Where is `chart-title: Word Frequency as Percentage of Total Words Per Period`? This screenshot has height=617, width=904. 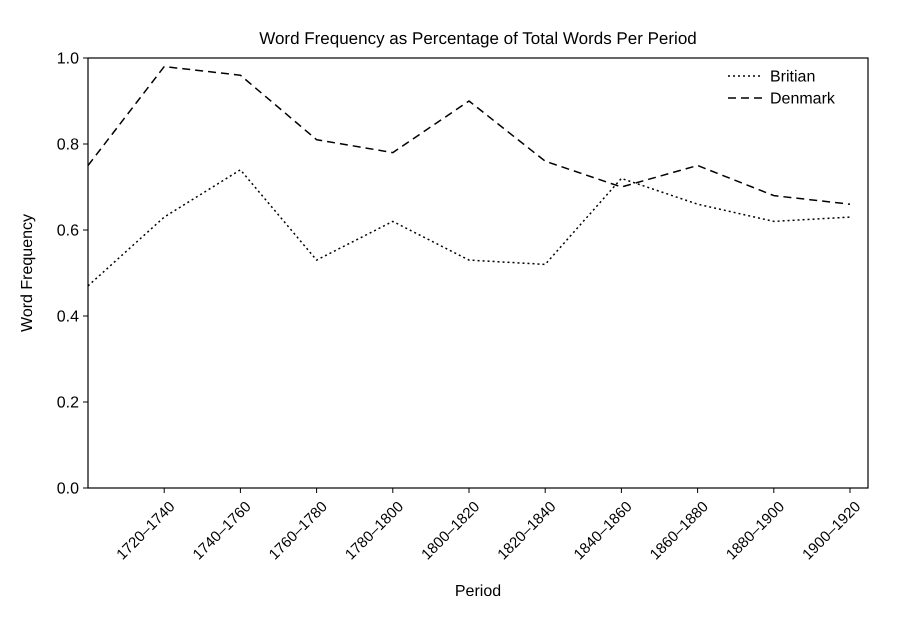 chart-title: Word Frequency as Percentage of Total Words Per Period is located at coordinates (478, 38).